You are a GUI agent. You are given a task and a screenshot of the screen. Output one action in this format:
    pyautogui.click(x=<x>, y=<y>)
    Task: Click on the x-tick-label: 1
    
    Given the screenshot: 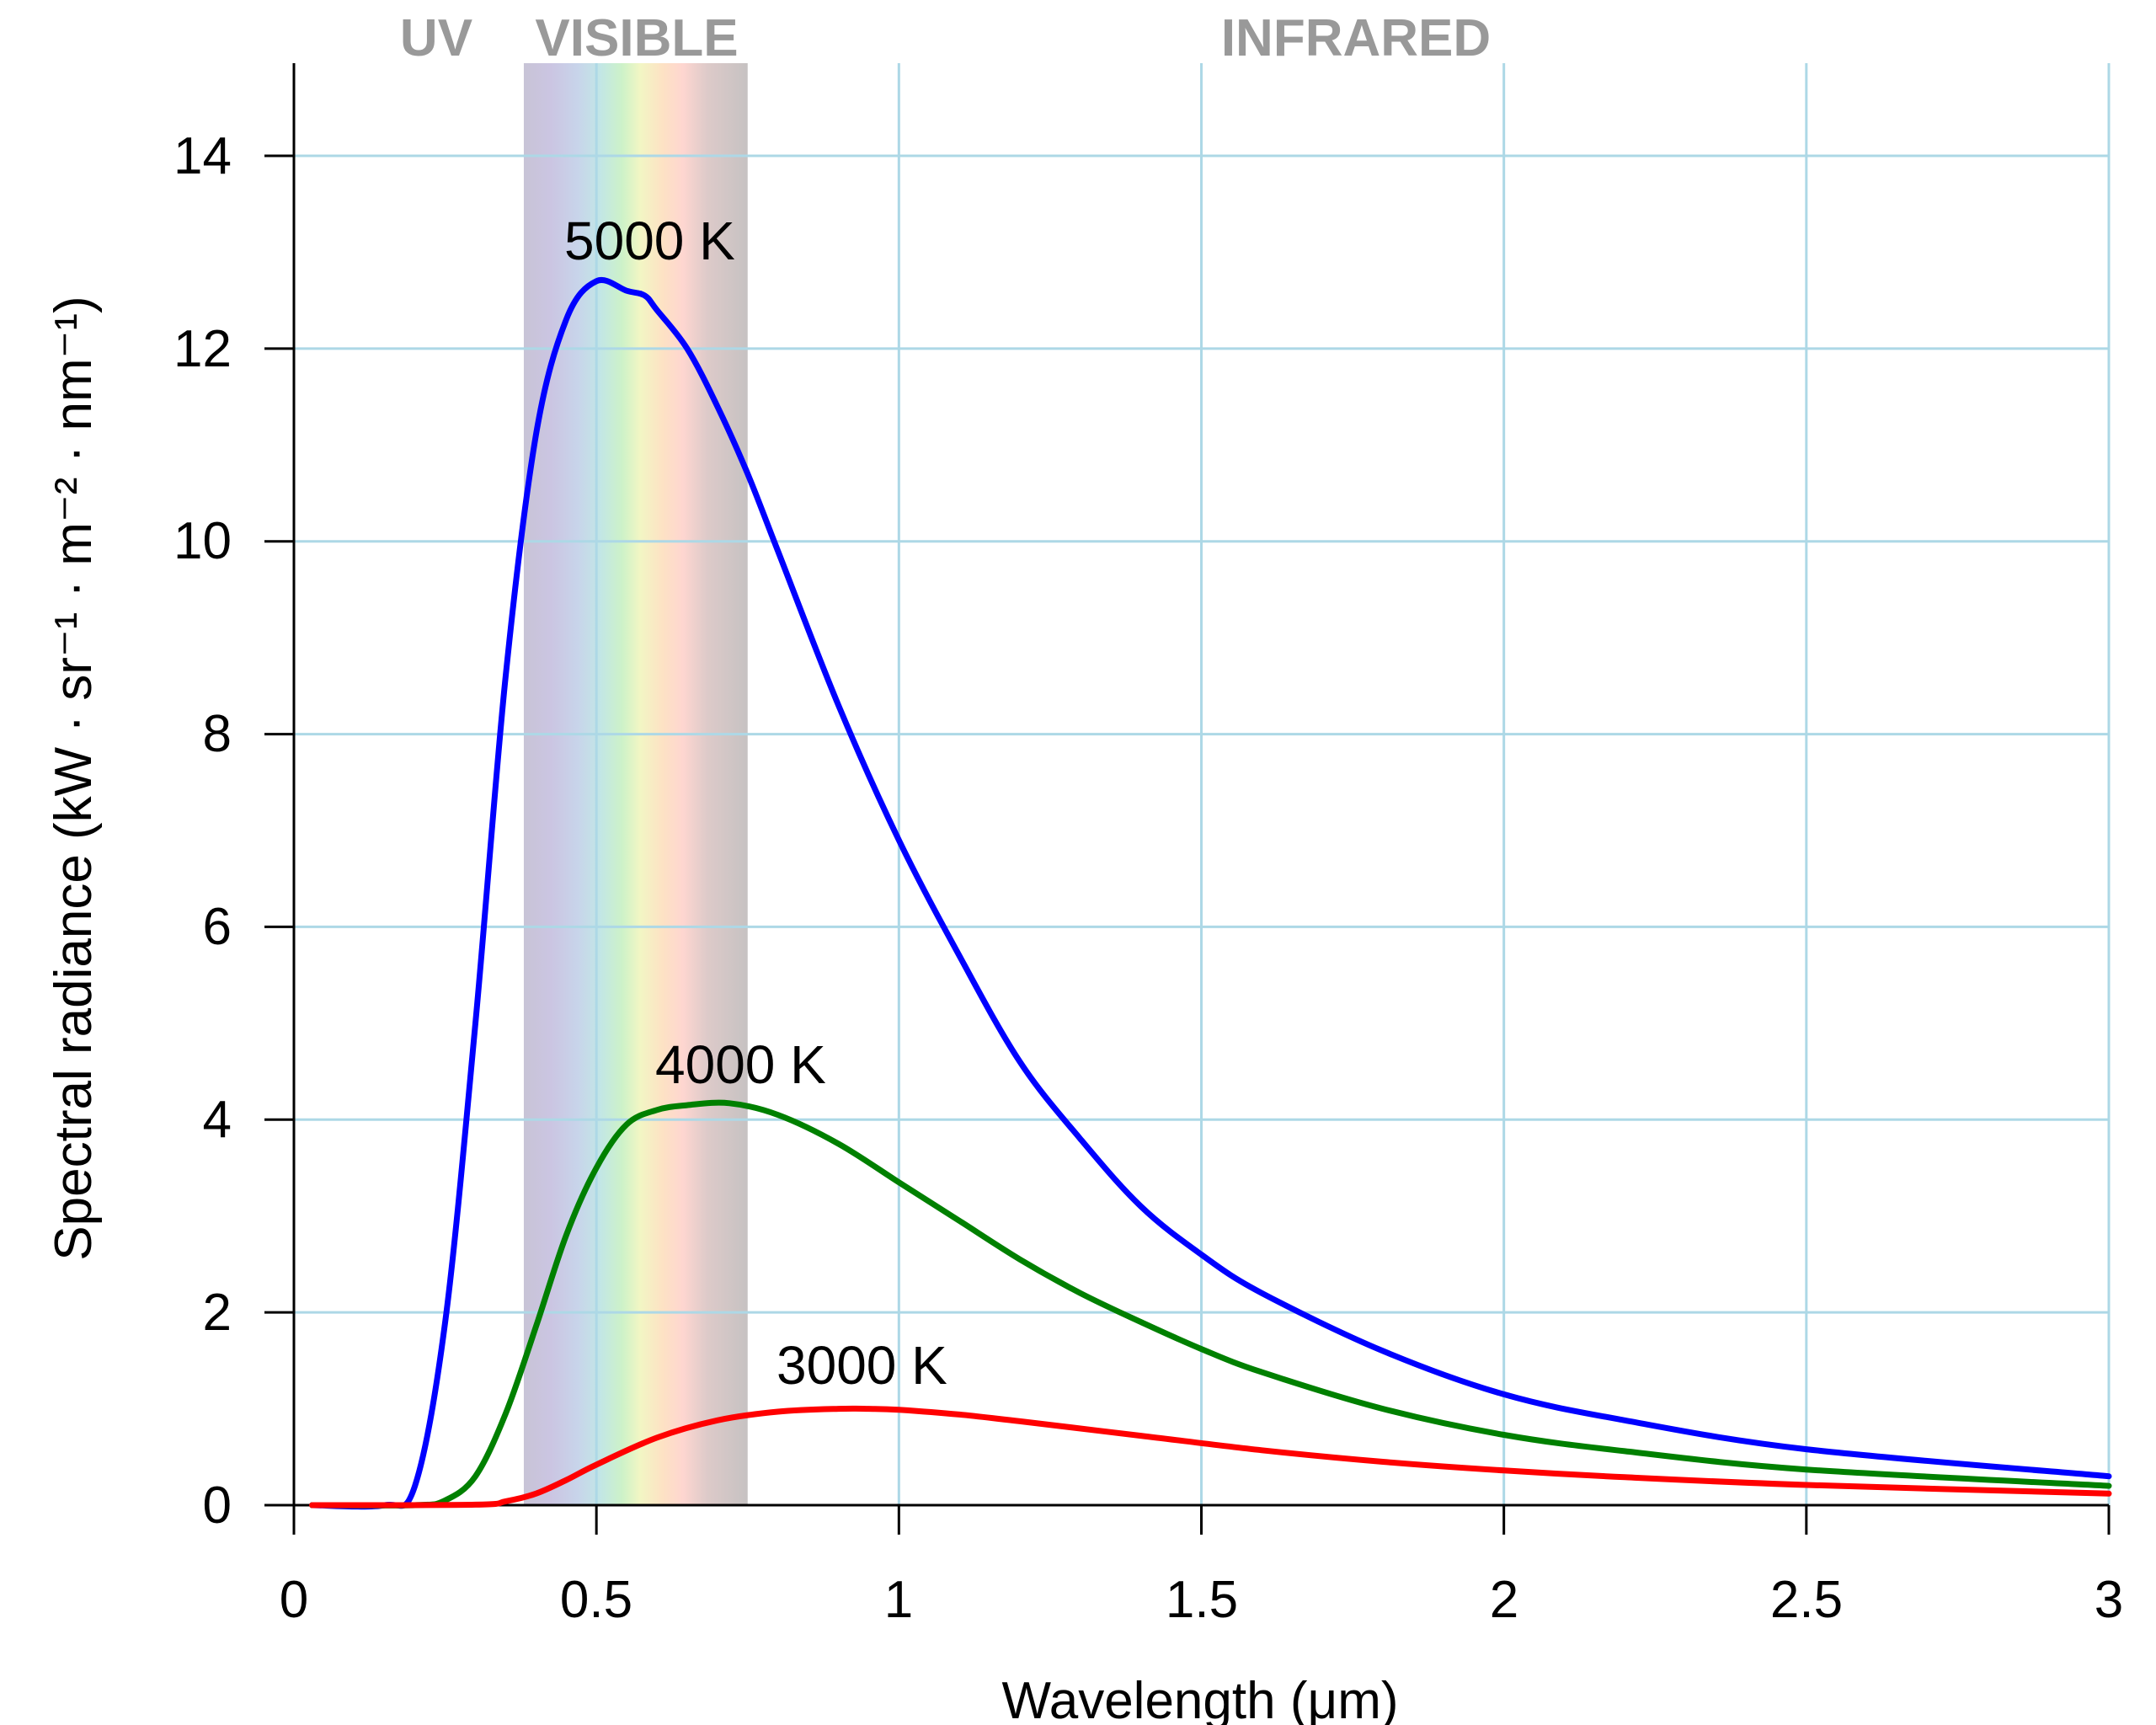 What is the action you would take?
    pyautogui.click(x=898, y=1600)
    